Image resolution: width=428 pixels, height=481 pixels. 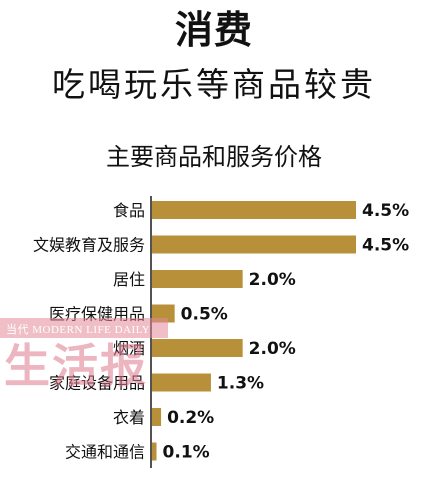 What do you see at coordinates (213, 30) in the screenshot?
I see `page-title: 消费` at bounding box center [213, 30].